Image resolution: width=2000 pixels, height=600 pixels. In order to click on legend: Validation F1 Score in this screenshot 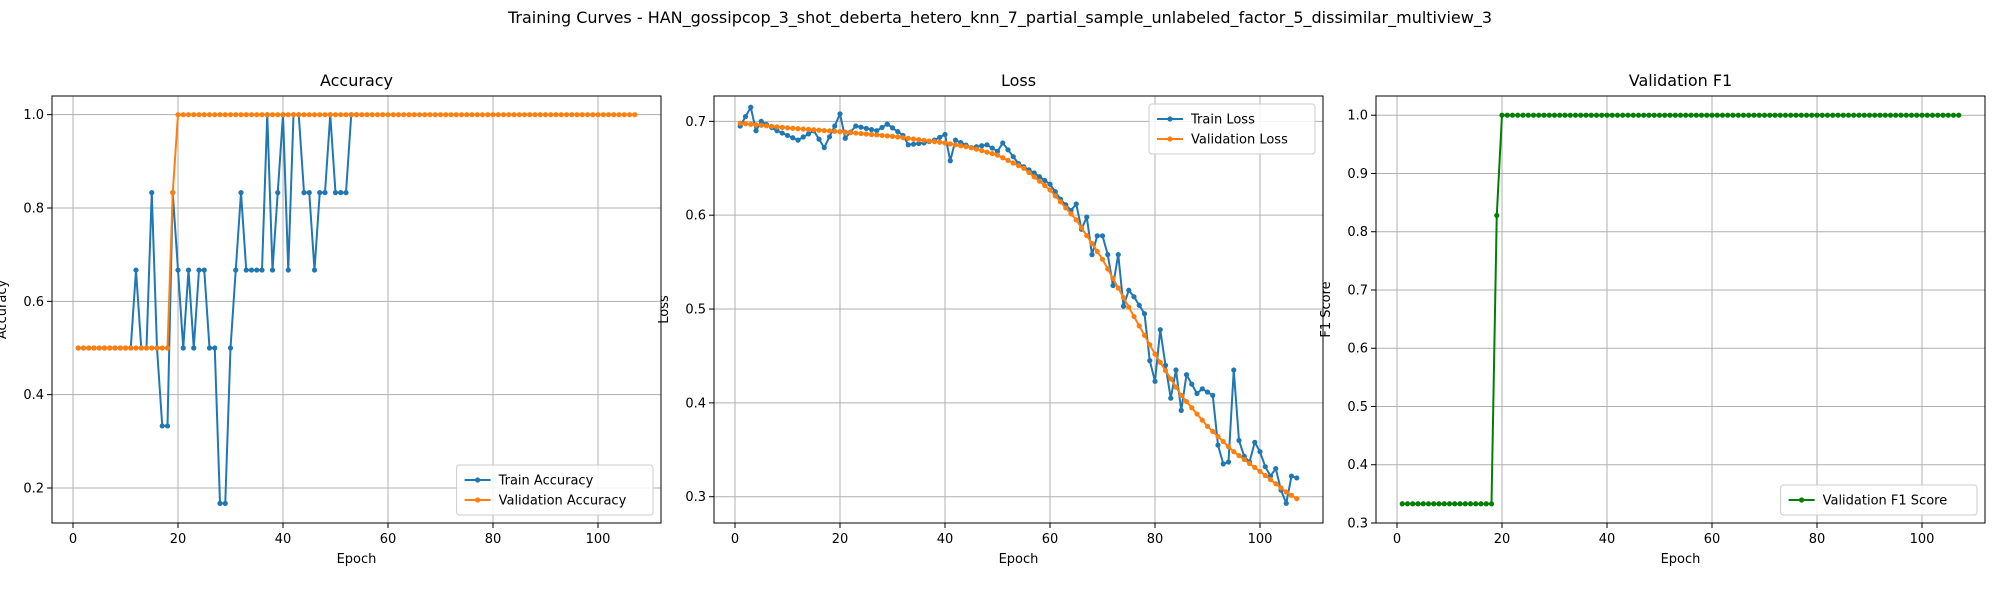, I will do `click(1879, 500)`.